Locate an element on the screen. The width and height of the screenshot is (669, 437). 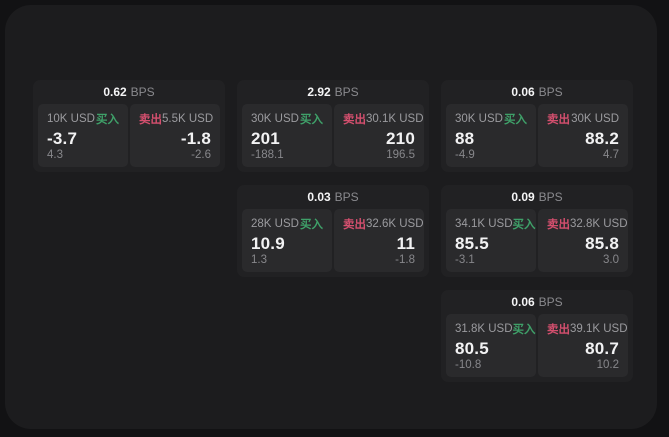
buy-sell-panels: 30K USD 买入 88 -4.9 卖出 30K USD 88.2 is located at coordinates (537, 135).